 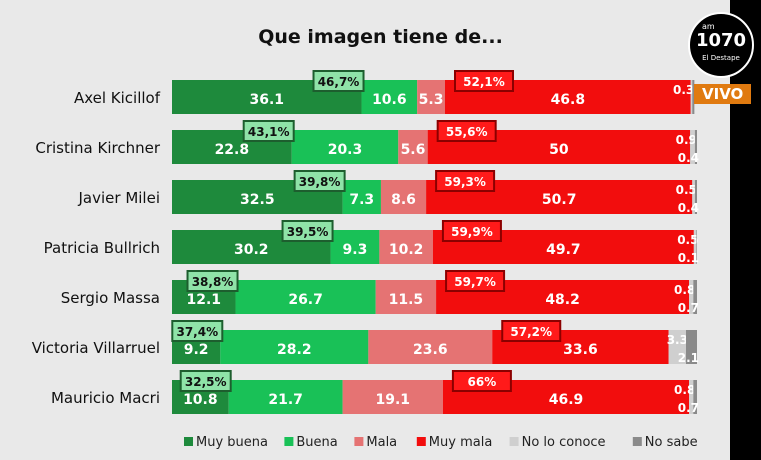 What do you see at coordinates (403, 200) in the screenshot?
I see `data-label: 8.6` at bounding box center [403, 200].